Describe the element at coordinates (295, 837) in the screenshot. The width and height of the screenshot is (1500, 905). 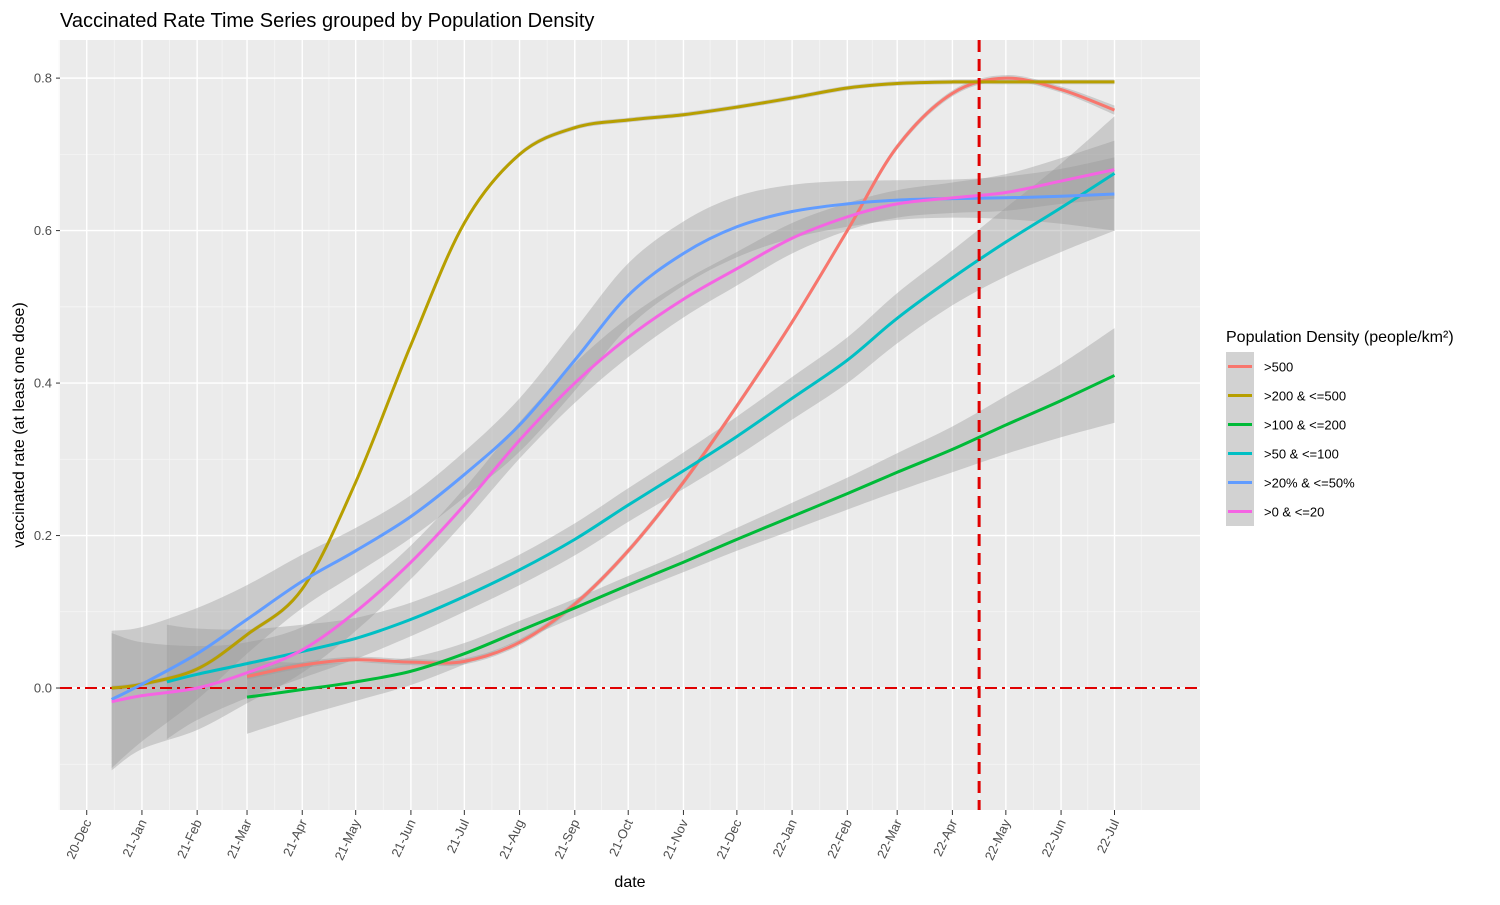
I see `x-tick-label: 21-Apr` at that location.